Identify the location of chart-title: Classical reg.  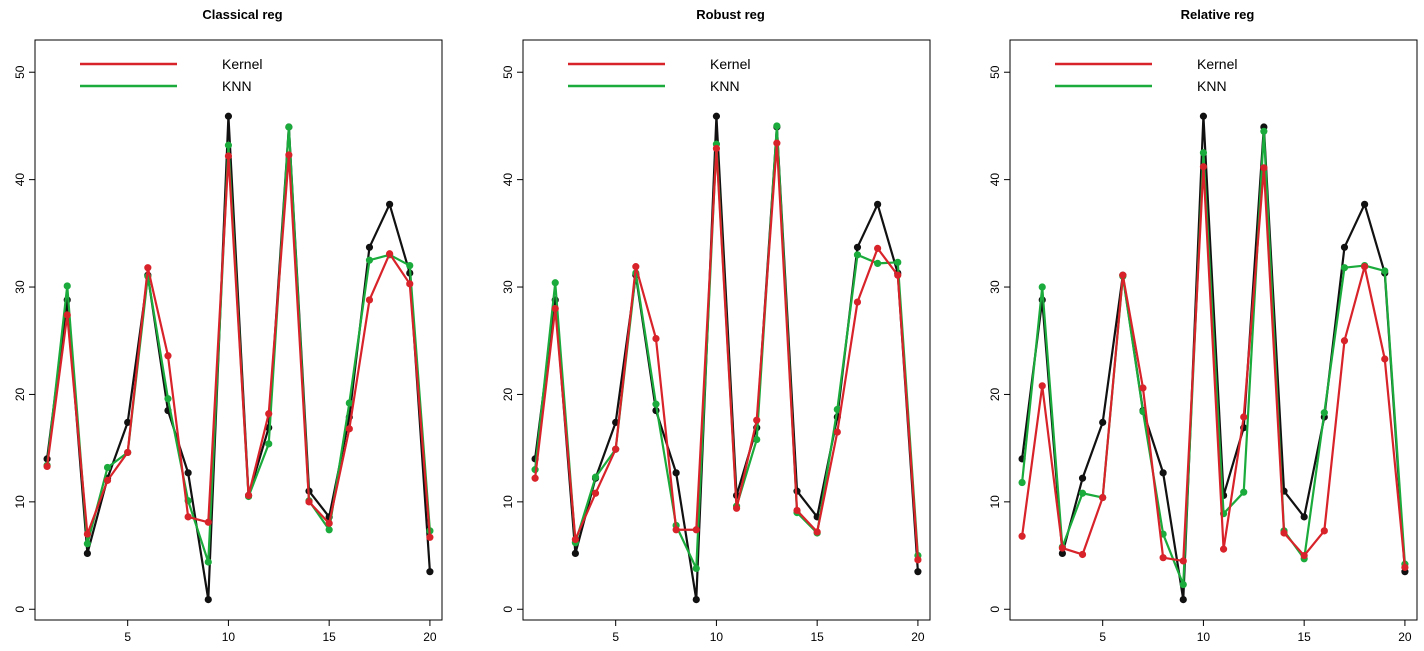
(242, 14).